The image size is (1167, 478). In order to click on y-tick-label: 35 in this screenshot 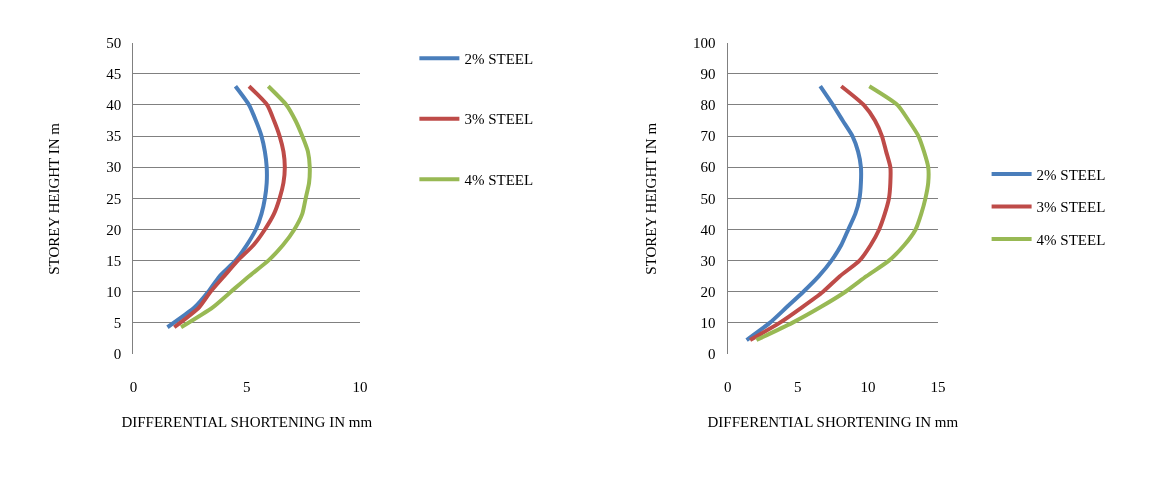, I will do `click(114, 136)`.